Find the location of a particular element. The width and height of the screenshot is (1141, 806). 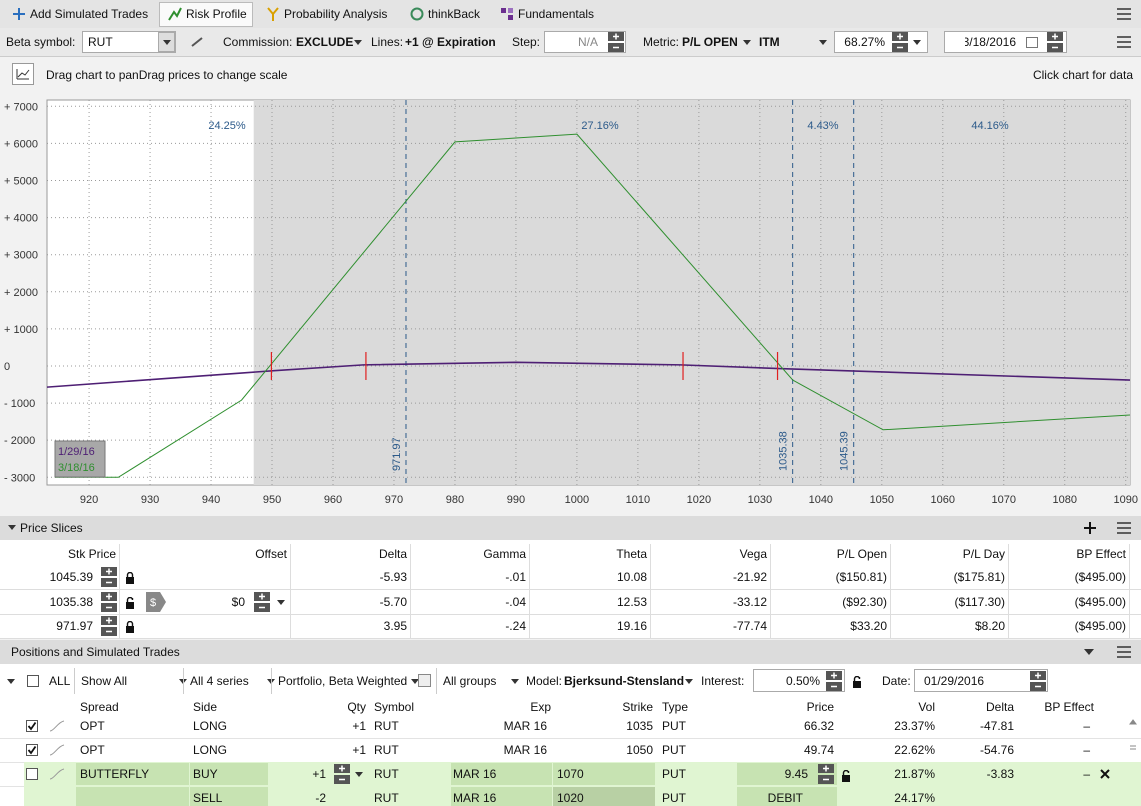

cell: BUTTERFLY is located at coordinates (115, 774).